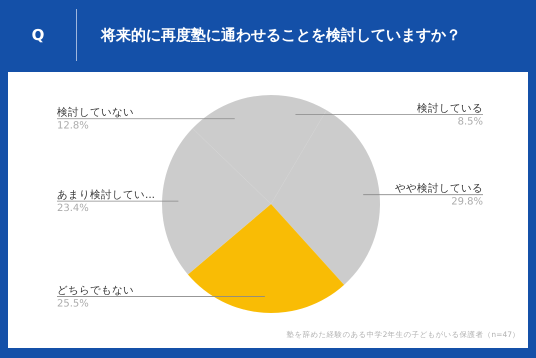 Image resolution: width=536 pixels, height=358 pixels. Describe the element at coordinates (470, 122) in the screenshot. I see `data-label: 8.5%` at that location.